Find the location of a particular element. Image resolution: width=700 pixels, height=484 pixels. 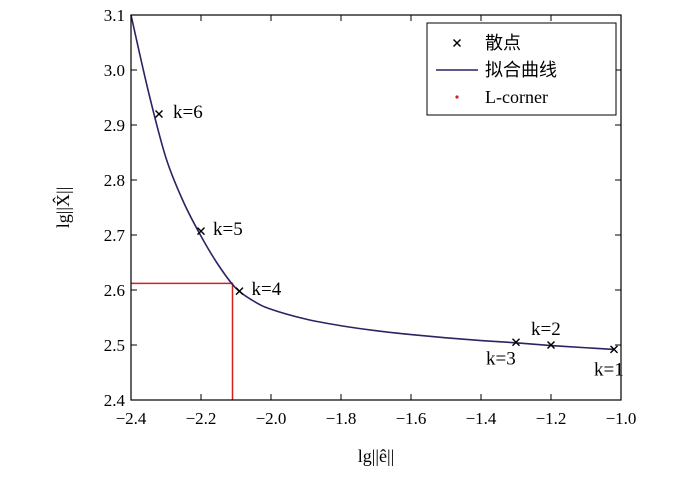

x-tick-label: −1.2 is located at coordinates (551, 418).